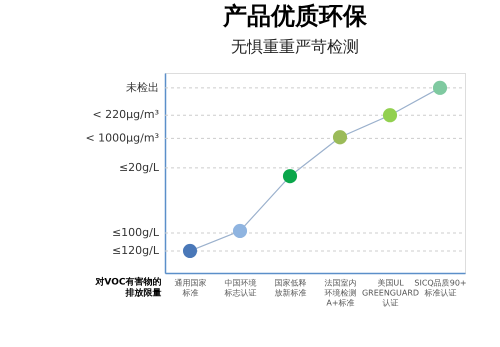 The width and height of the screenshot is (500, 347). What do you see at coordinates (295, 46) in the screenshot?
I see `chart-subtitle: 无惧重重严苛检测` at bounding box center [295, 46].